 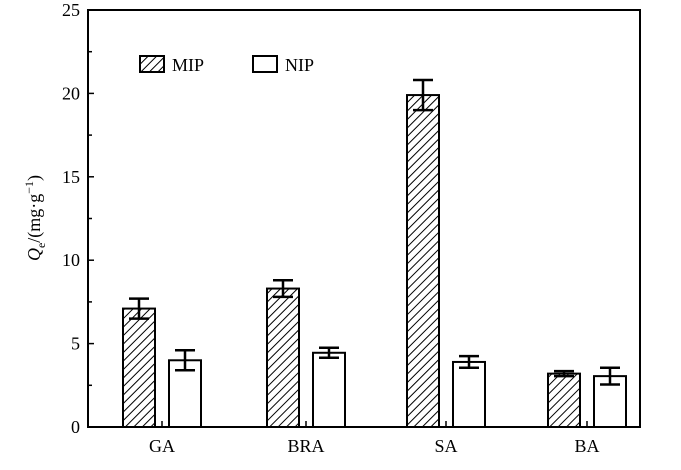 I want to click on legend-swatch-nip, so click(x=265, y=64).